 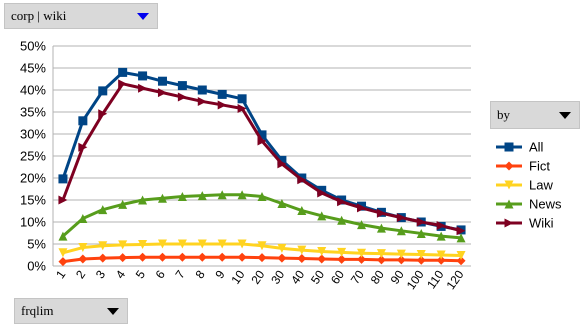 I want to click on legend-item-law: Law, so click(x=524, y=185).